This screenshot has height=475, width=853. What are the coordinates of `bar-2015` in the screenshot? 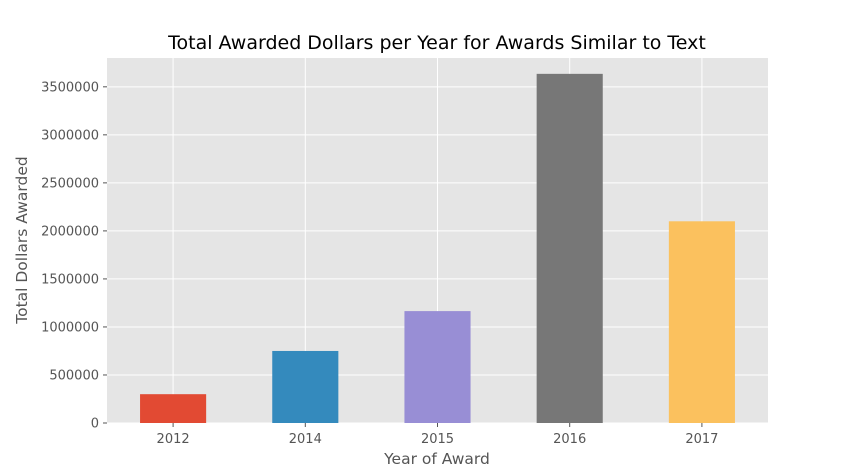 It's located at (437, 367).